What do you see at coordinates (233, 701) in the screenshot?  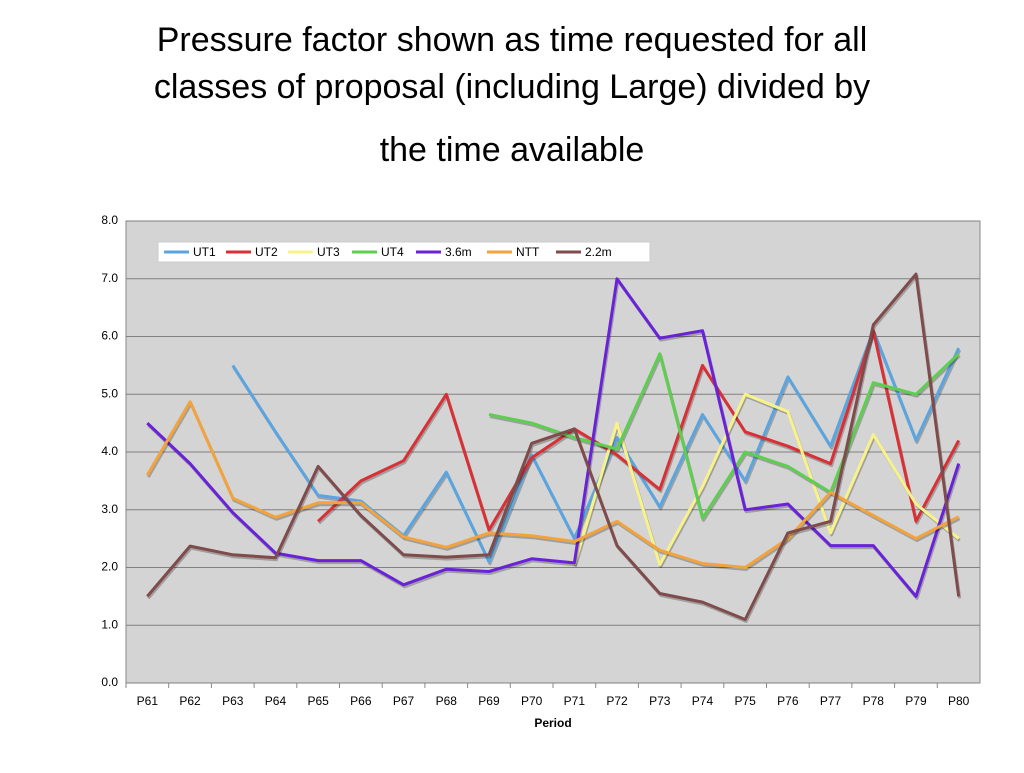 I see `x-tick-label: P63` at bounding box center [233, 701].